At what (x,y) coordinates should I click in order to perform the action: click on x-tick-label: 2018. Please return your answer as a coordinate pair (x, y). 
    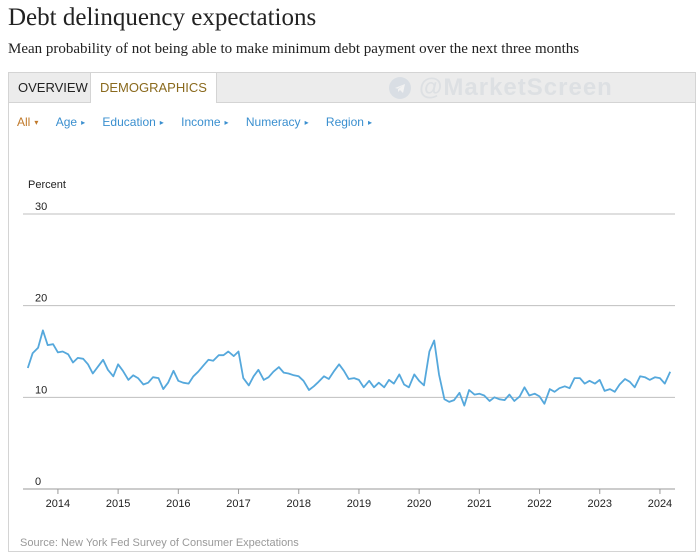
    Looking at the image, I should click on (298, 504).